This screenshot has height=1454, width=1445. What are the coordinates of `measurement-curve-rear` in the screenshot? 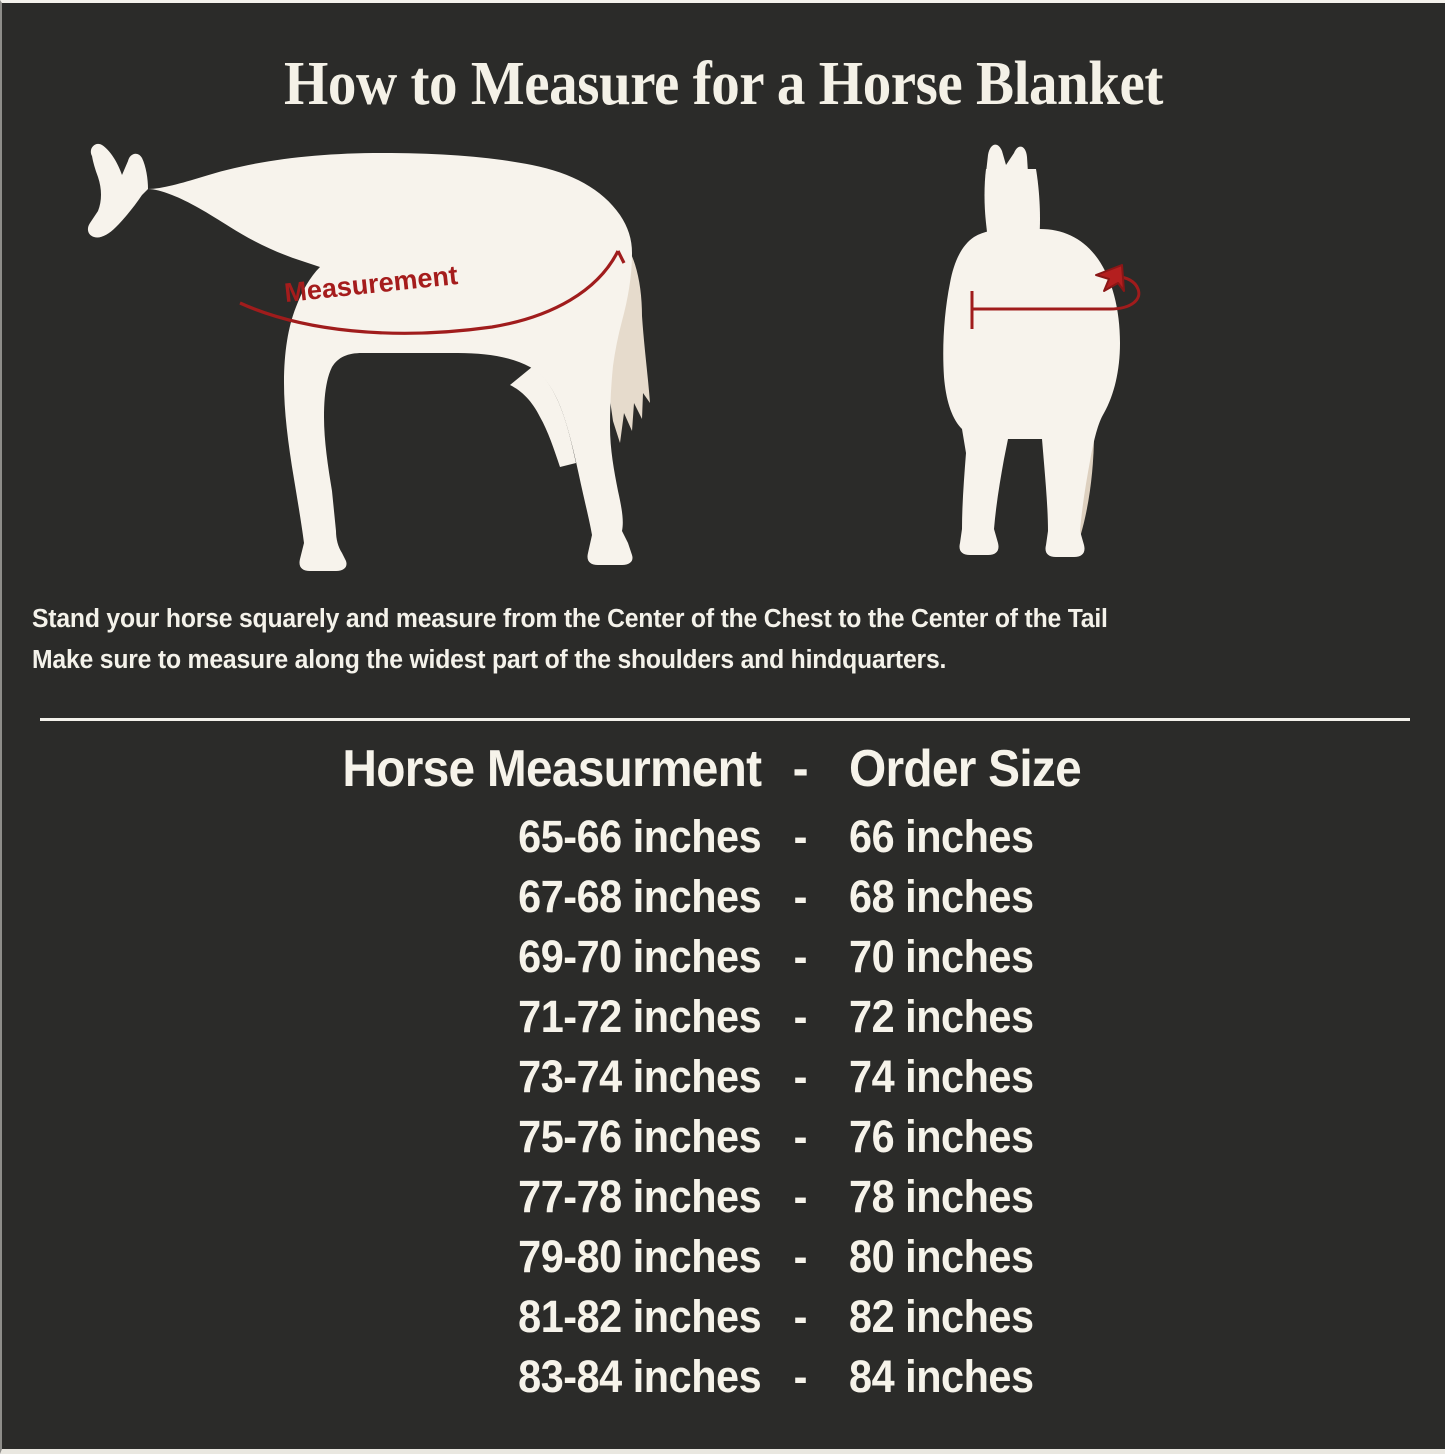 It's located at (1125, 293).